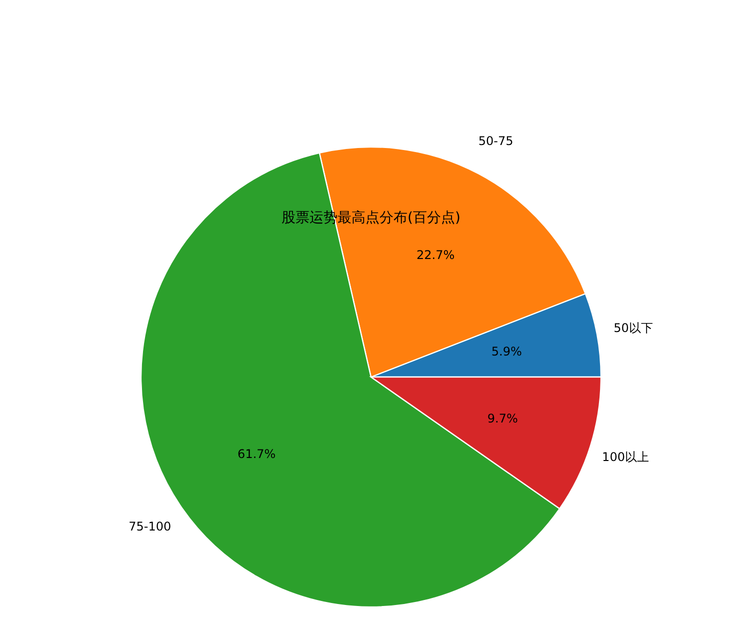 Image resolution: width=736 pixels, height=622 pixels. Describe the element at coordinates (257, 454) in the screenshot. I see `data-label: 61.7%` at that location.